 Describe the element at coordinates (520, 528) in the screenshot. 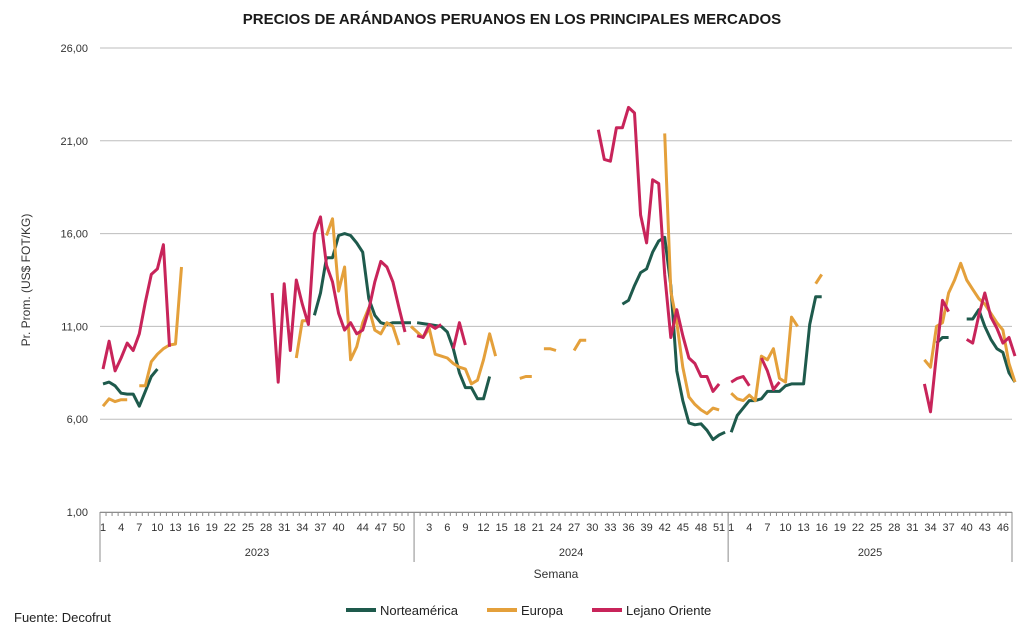

I see `x-tick-label: 18` at that location.